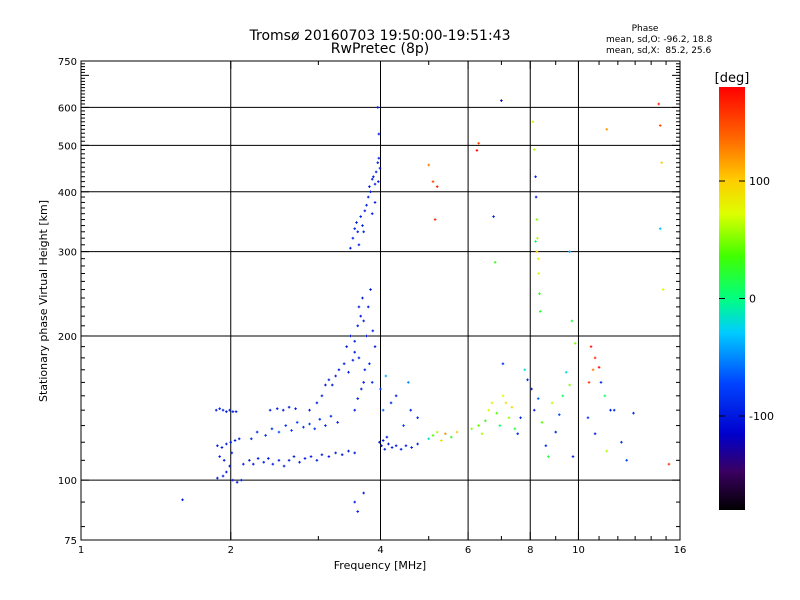 Image resolution: width=800 pixels, height=600 pixels. I want to click on y-tick-label: 400, so click(67, 193).